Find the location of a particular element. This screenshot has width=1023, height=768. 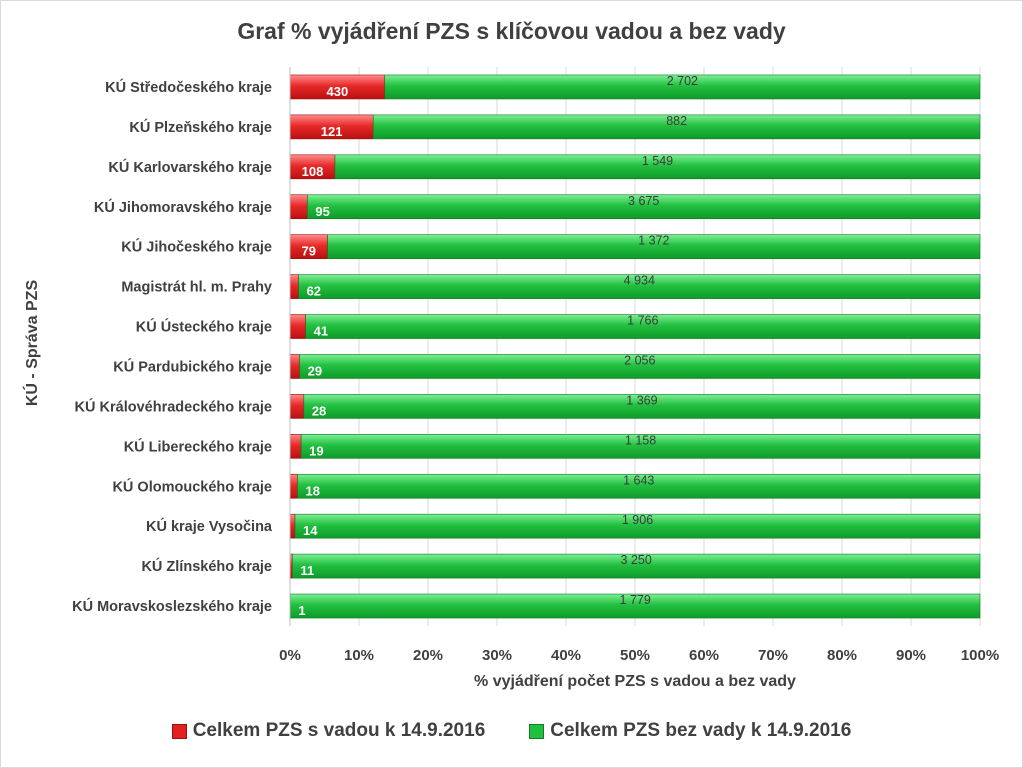

data-label-without-defect: 1 158 is located at coordinates (640, 440).